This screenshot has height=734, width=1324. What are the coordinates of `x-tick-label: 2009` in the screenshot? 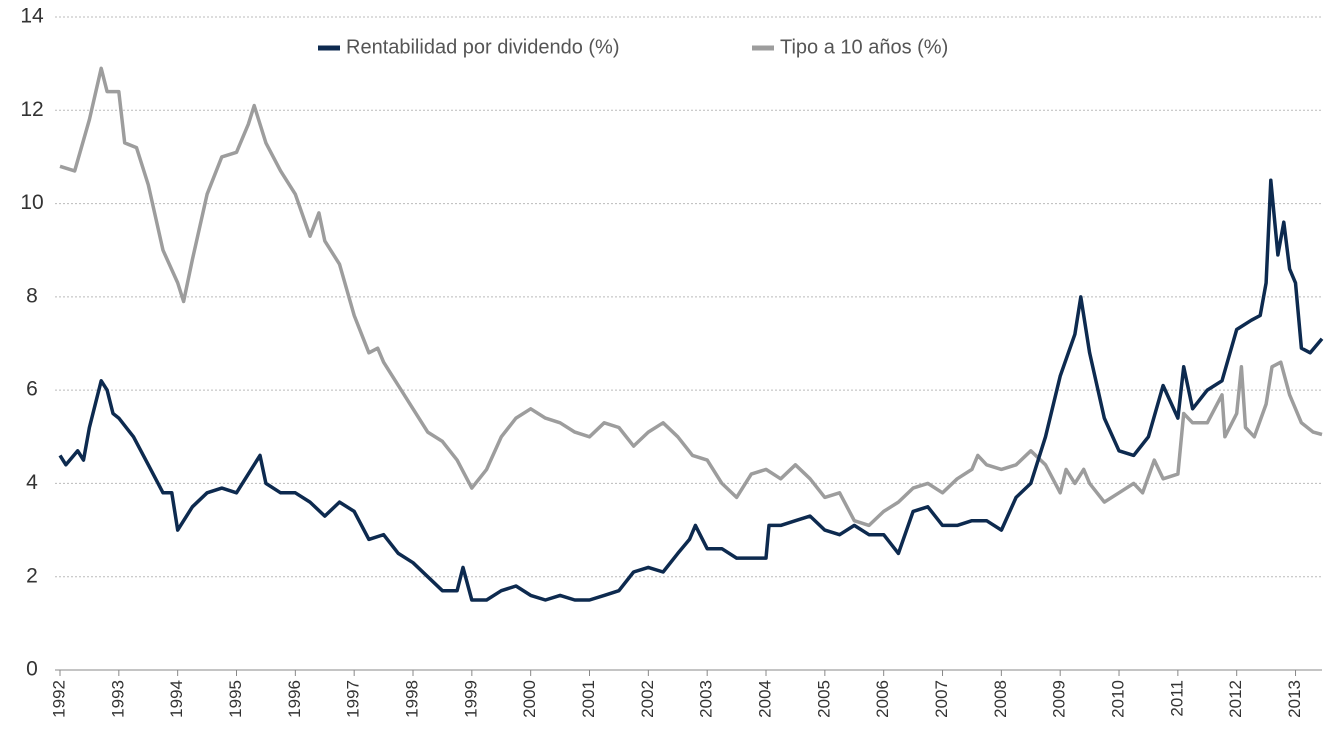 It's located at (1059, 699).